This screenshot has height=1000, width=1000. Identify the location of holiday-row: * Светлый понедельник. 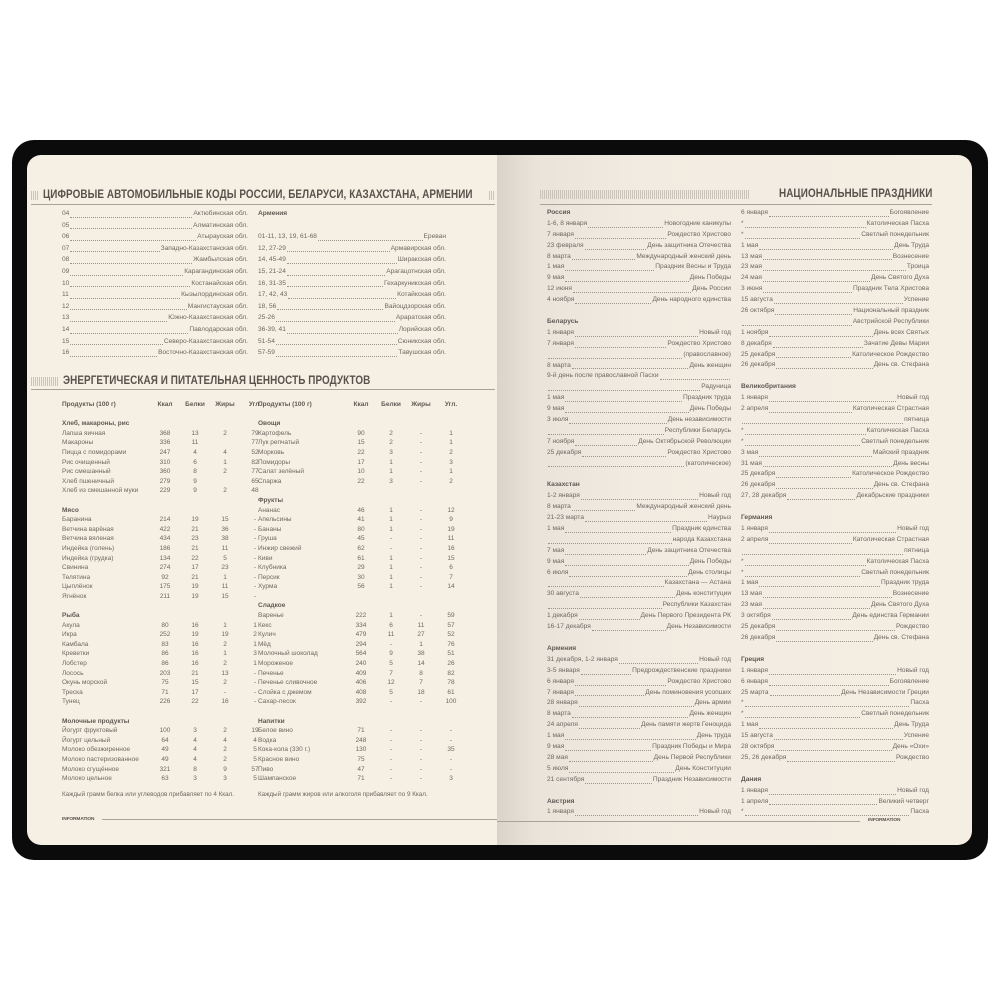
(835, 442).